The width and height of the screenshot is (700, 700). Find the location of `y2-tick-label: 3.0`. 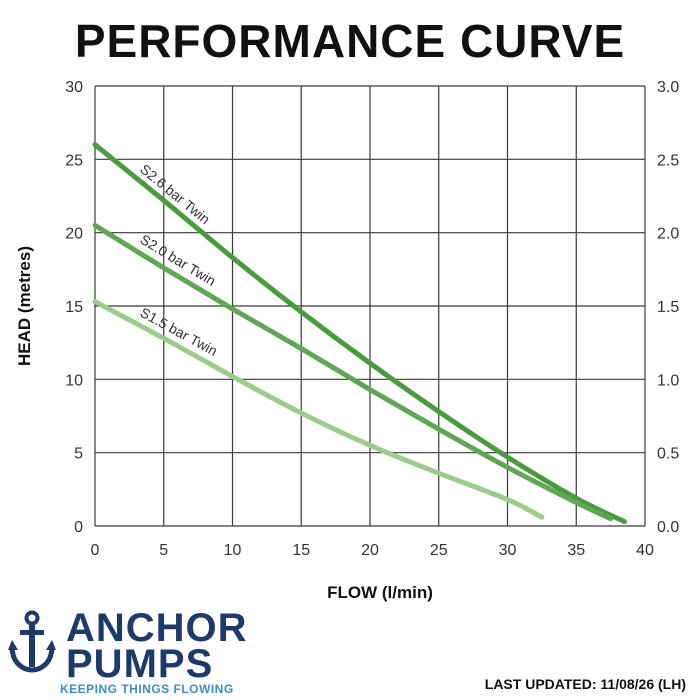

y2-tick-label: 3.0 is located at coordinates (668, 87).